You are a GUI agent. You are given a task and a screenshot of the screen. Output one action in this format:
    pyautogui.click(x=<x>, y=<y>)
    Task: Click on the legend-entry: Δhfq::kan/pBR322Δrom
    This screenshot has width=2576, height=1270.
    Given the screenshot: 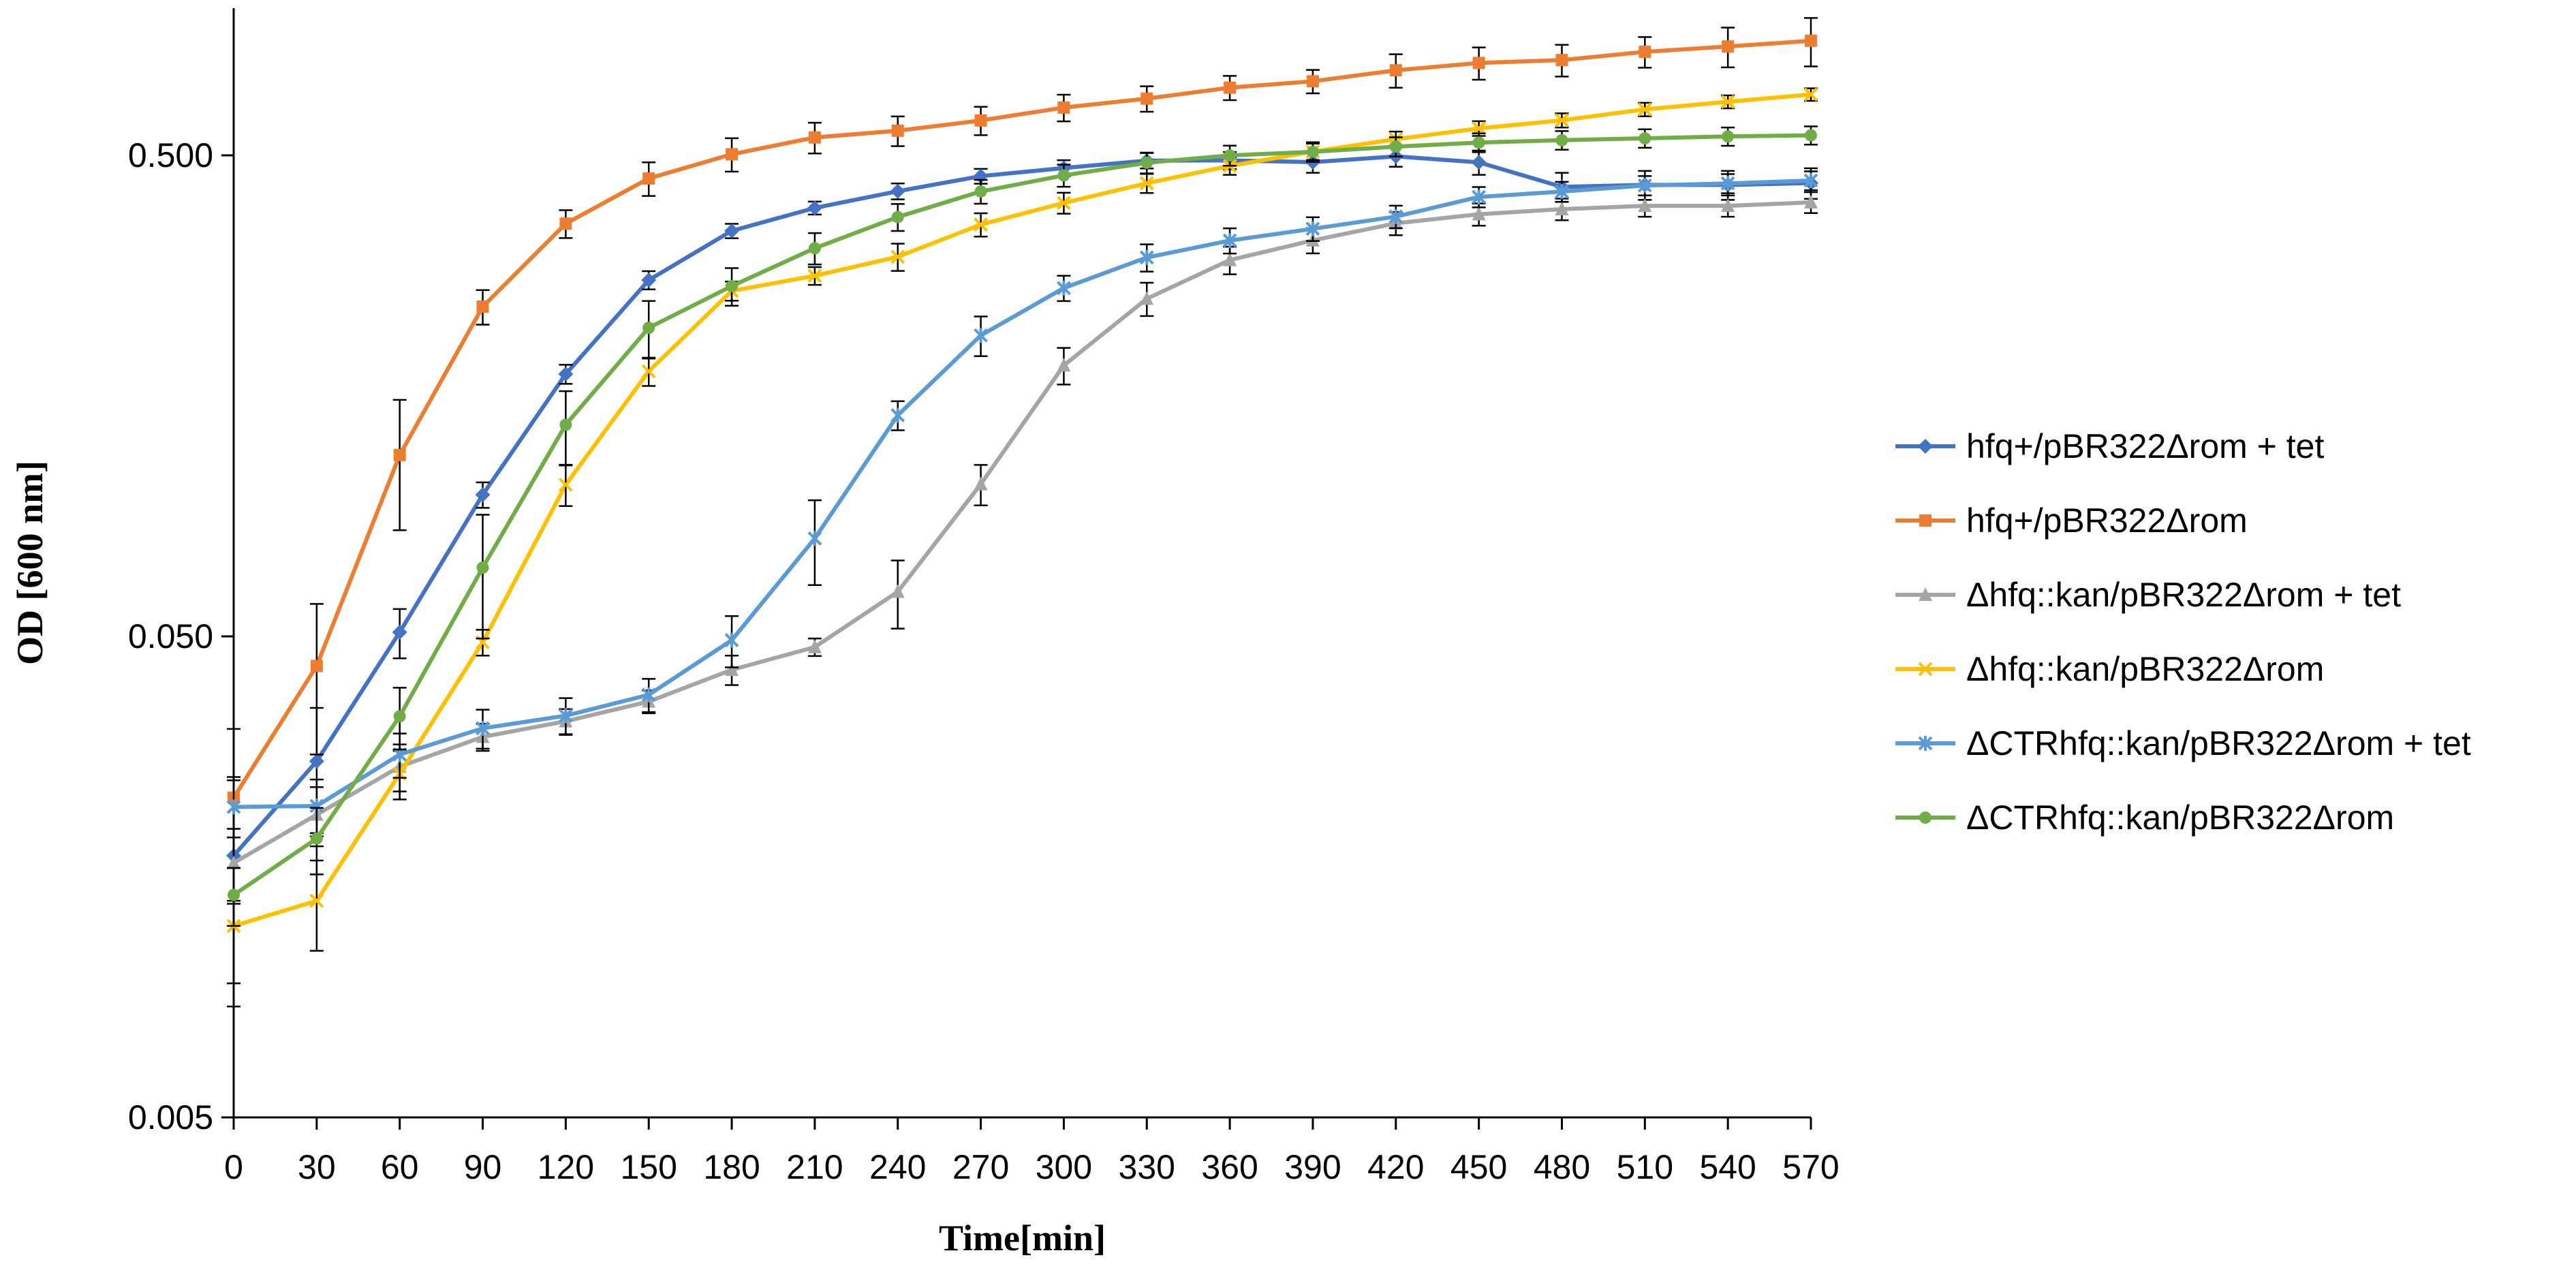 What is the action you would take?
    pyautogui.click(x=2109, y=669)
    